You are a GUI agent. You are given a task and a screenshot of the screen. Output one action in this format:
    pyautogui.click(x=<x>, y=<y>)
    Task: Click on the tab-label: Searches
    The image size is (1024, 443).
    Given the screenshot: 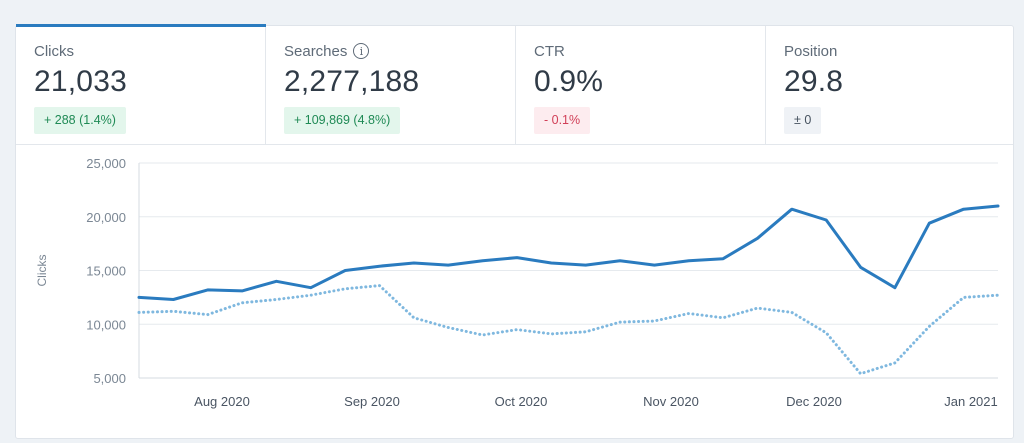 What is the action you would take?
    pyautogui.click(x=316, y=51)
    